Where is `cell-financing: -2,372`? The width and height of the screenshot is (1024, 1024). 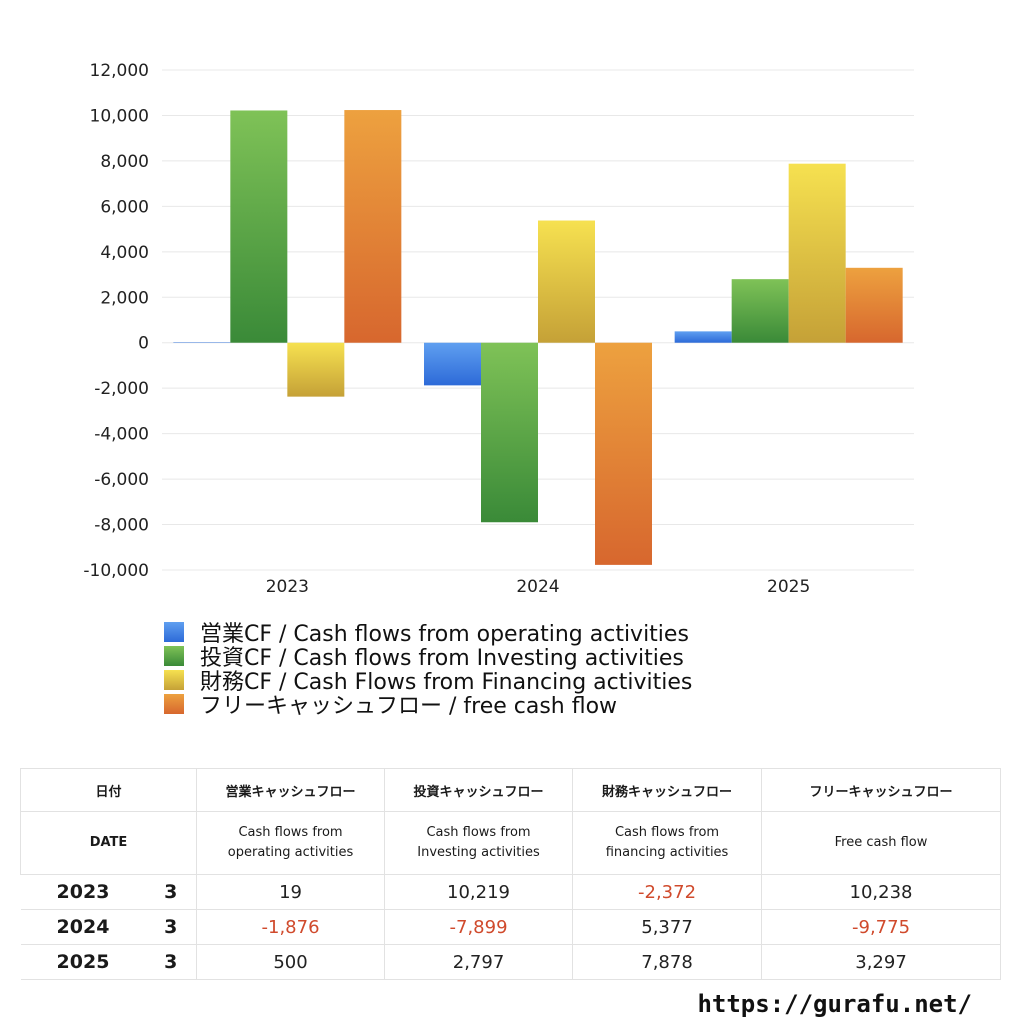
cell-financing: -2,372 is located at coordinates (667, 892).